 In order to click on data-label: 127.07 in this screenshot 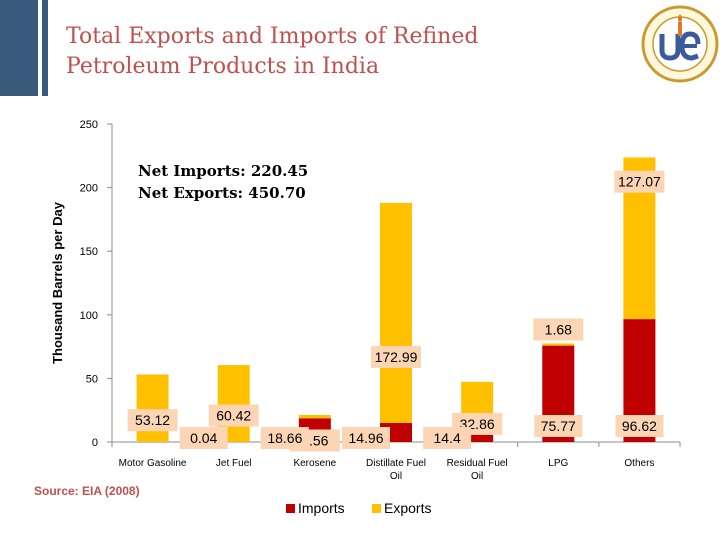, I will do `click(639, 182)`.